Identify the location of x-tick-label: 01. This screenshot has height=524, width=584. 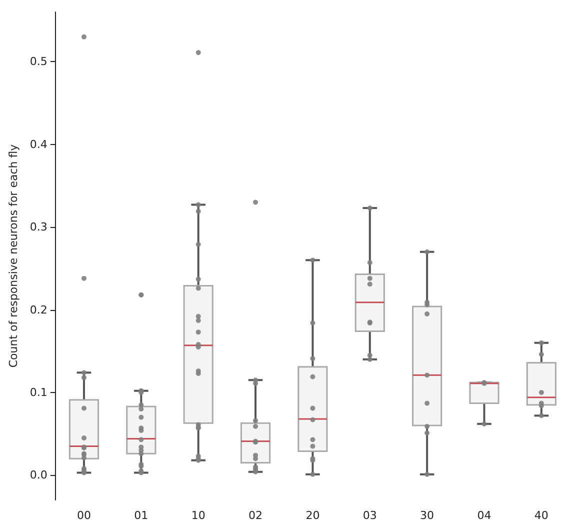
(141, 515).